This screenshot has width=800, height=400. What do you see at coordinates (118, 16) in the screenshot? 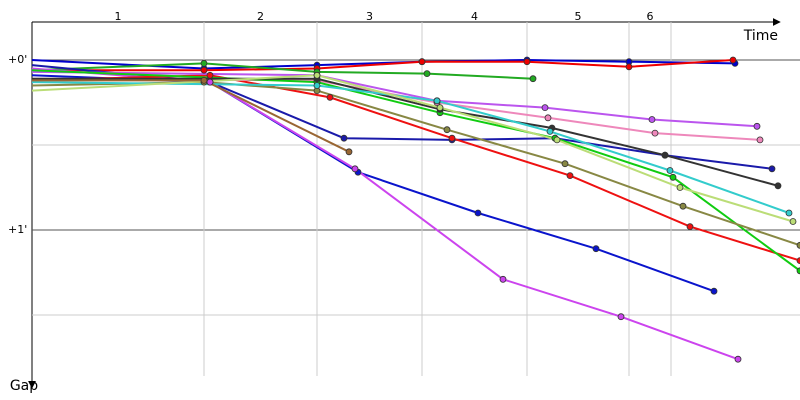
I see `lap-label: 1` at bounding box center [118, 16].